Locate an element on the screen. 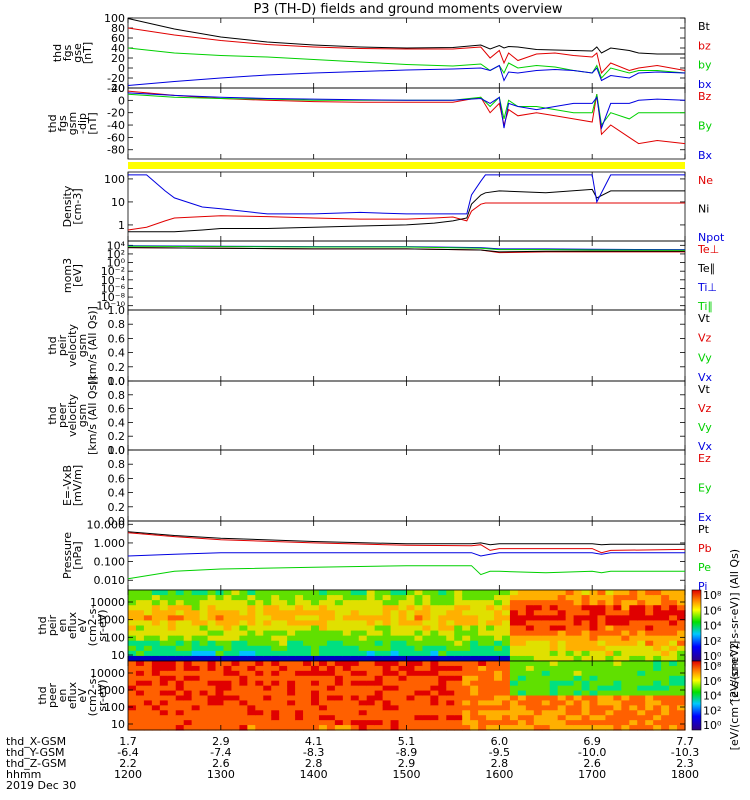 Image resolution: width=750 pixels, height=800 pixels. time-tick-label: 1.7 is located at coordinates (128, 741).